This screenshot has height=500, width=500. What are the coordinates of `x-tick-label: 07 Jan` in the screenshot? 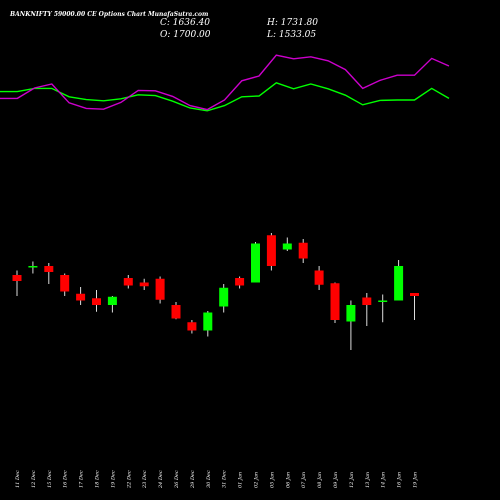 It's located at (304, 480).